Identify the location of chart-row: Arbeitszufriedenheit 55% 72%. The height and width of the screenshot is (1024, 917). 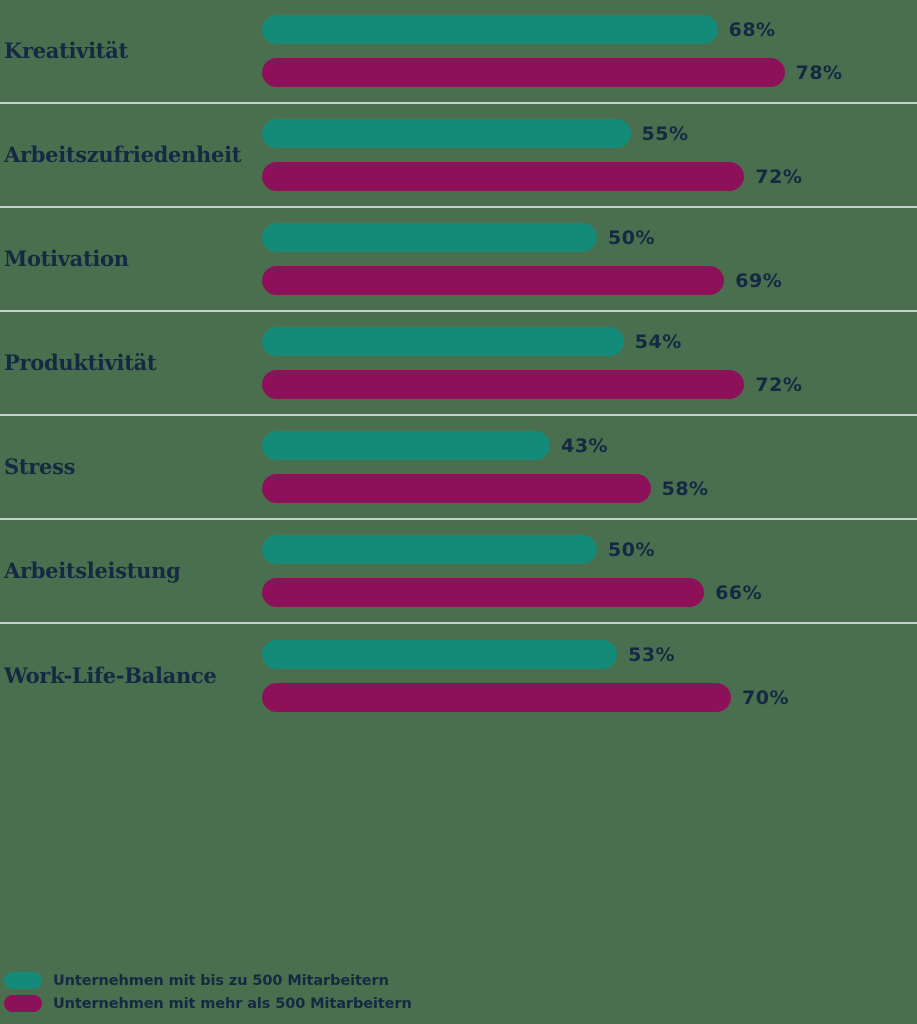
(458, 156).